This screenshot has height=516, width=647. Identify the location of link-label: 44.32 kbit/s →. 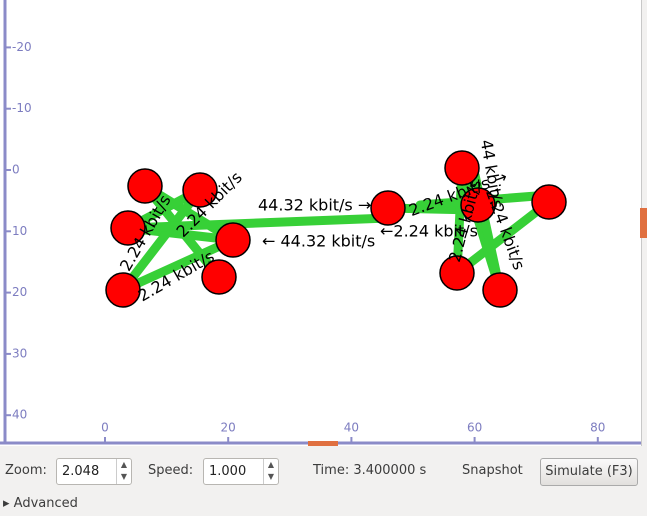
(314, 205).